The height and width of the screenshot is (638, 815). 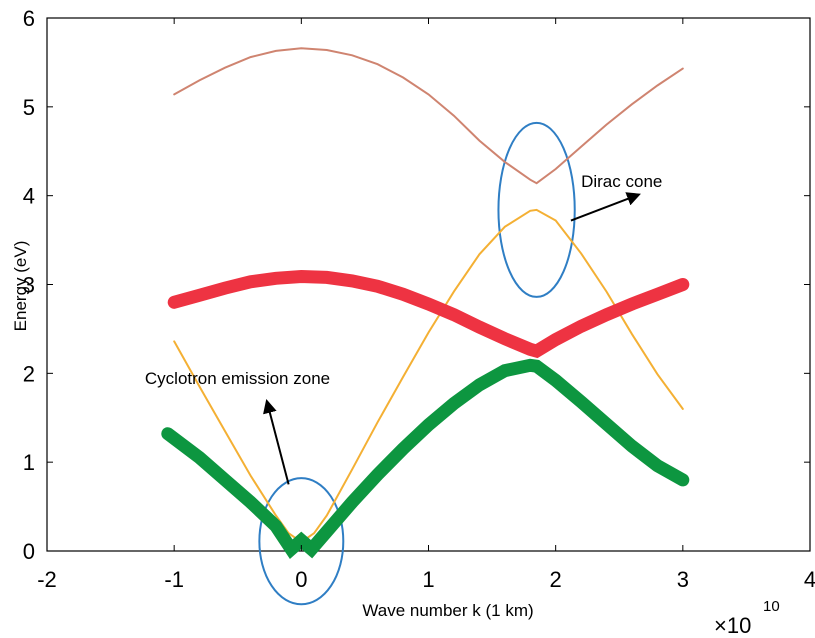 I want to click on y-tick-label: 2, so click(x=29, y=373).